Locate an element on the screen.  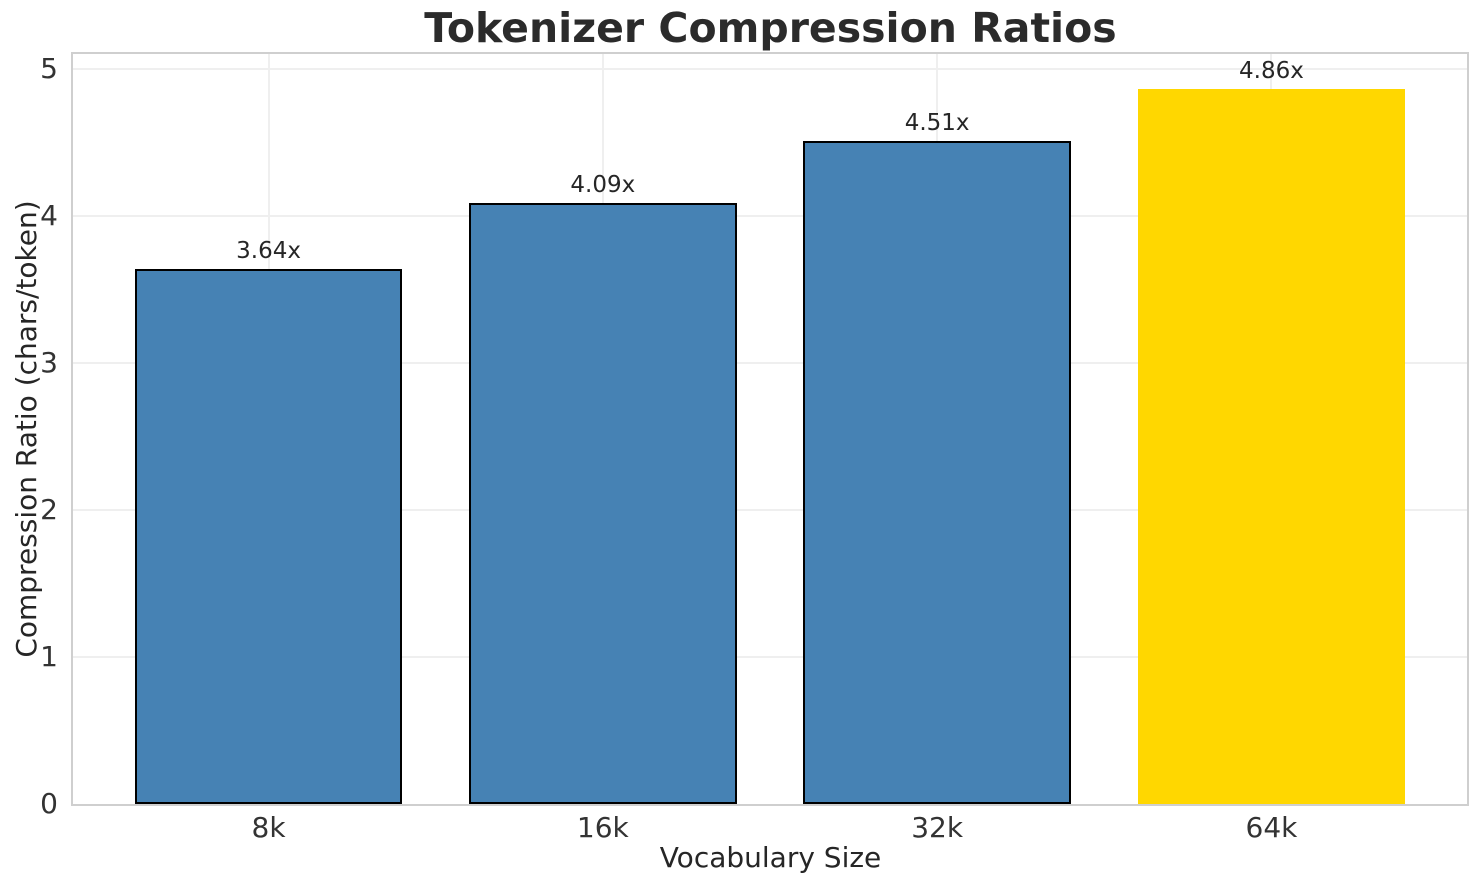
x-tick-label: 16k is located at coordinates (602, 827).